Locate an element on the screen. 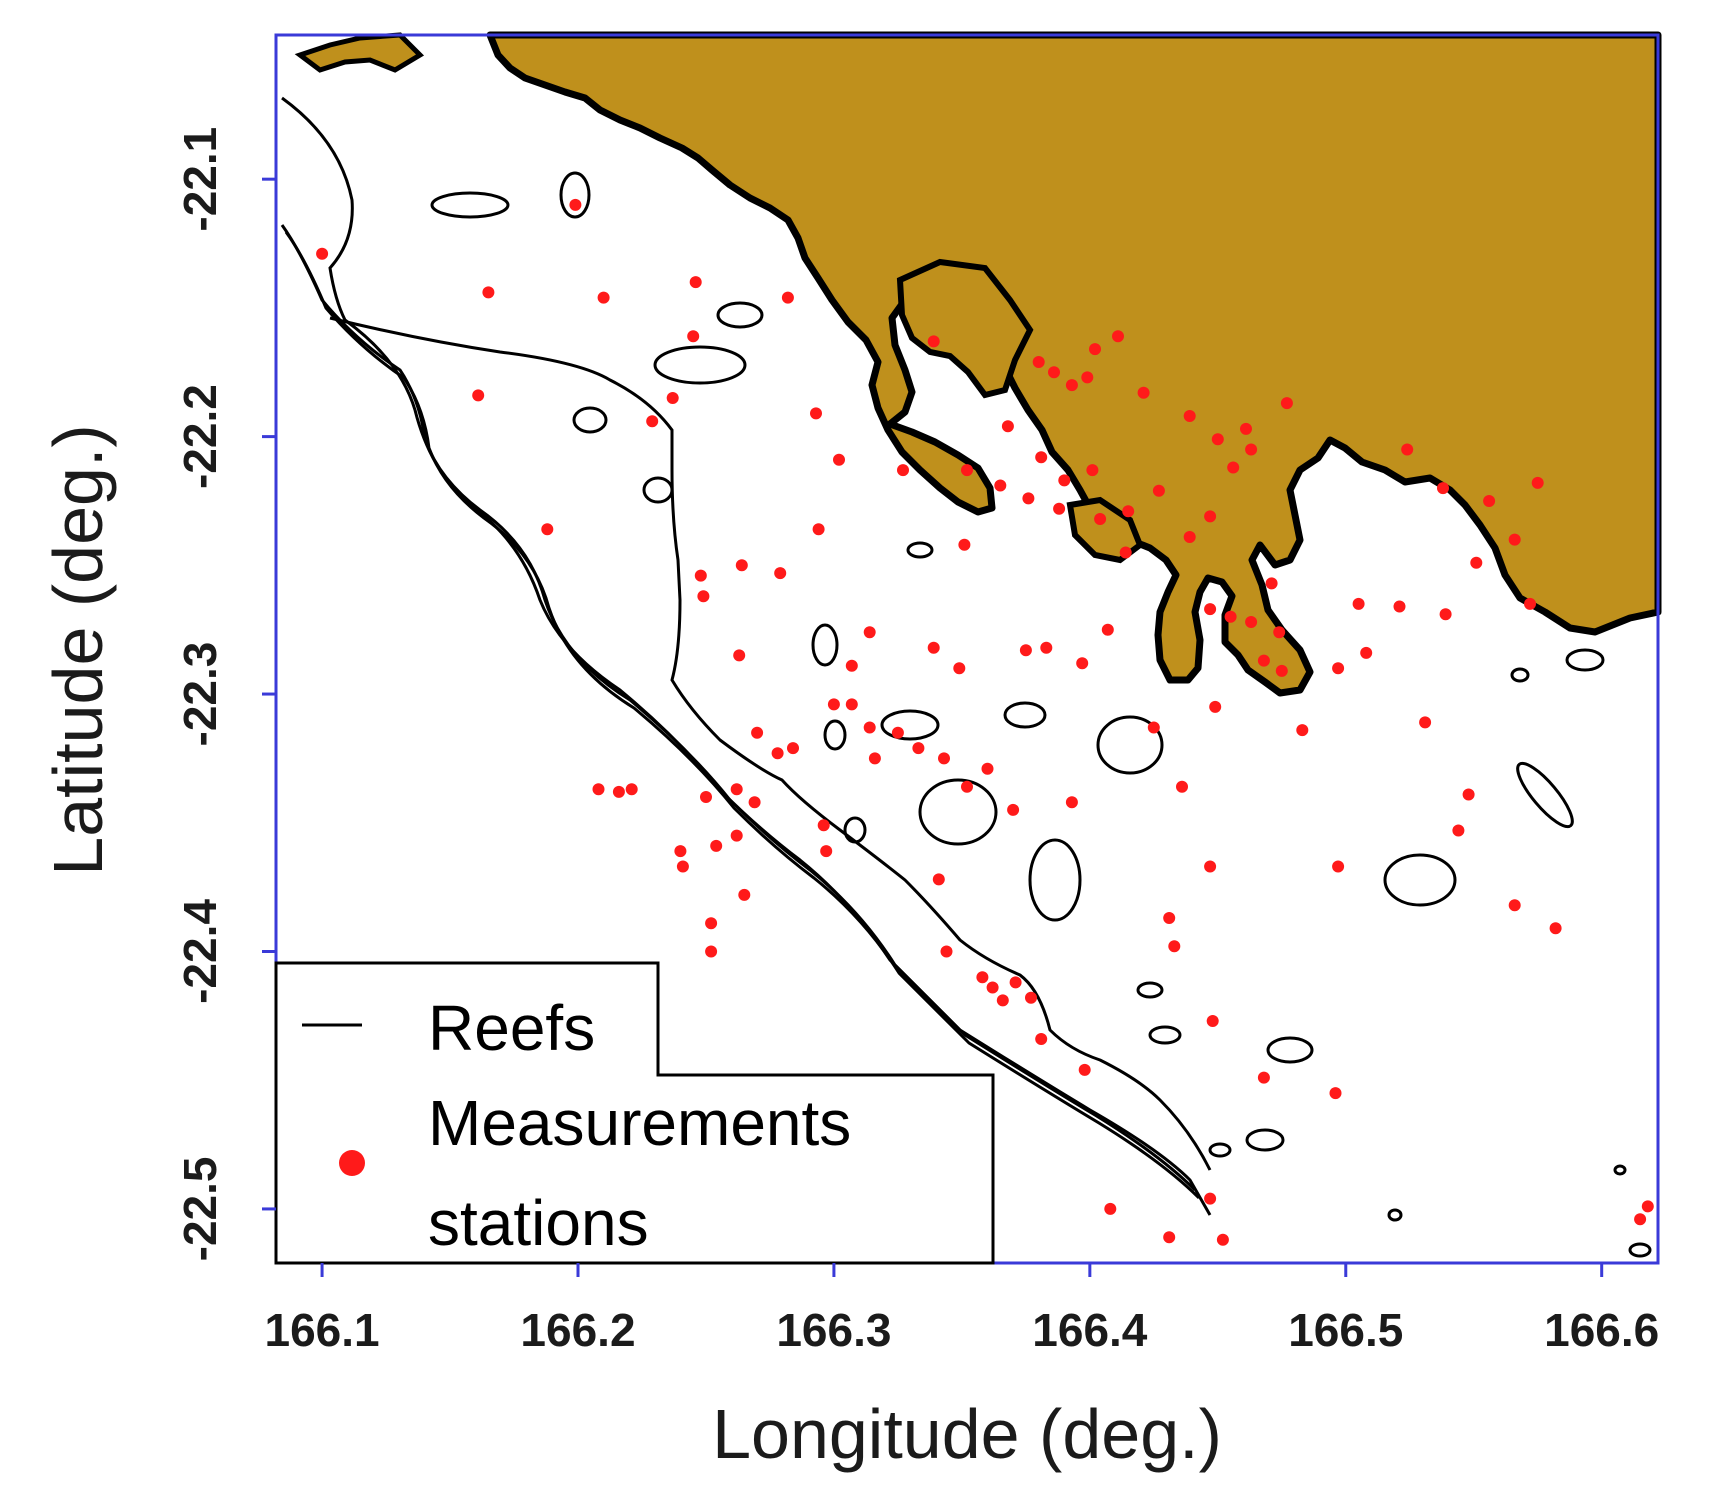  x-tick-label: 166.1 is located at coordinates (322, 1330).